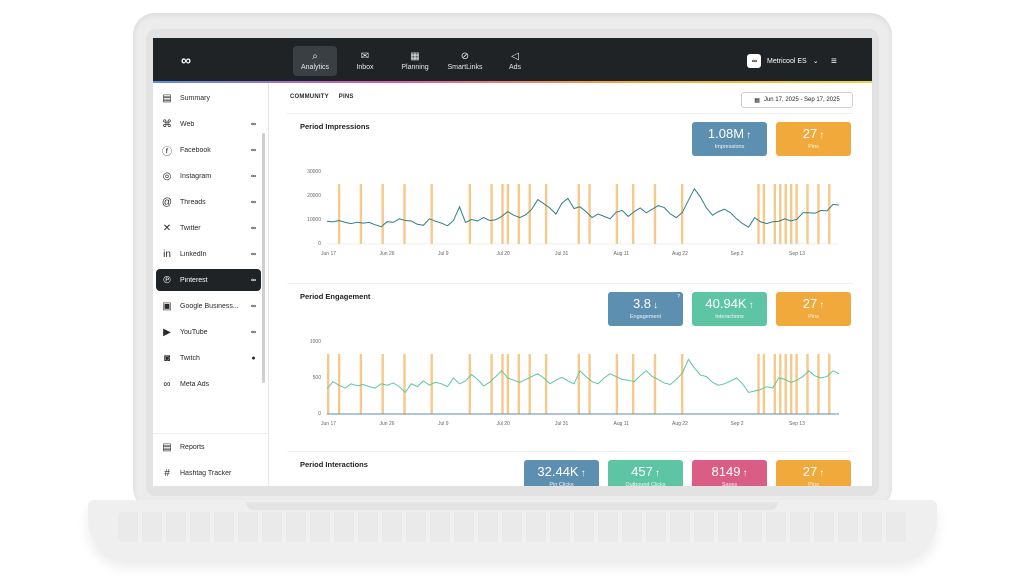 The width and height of the screenshot is (1024, 576). I want to click on kpi-number: 457, so click(642, 471).